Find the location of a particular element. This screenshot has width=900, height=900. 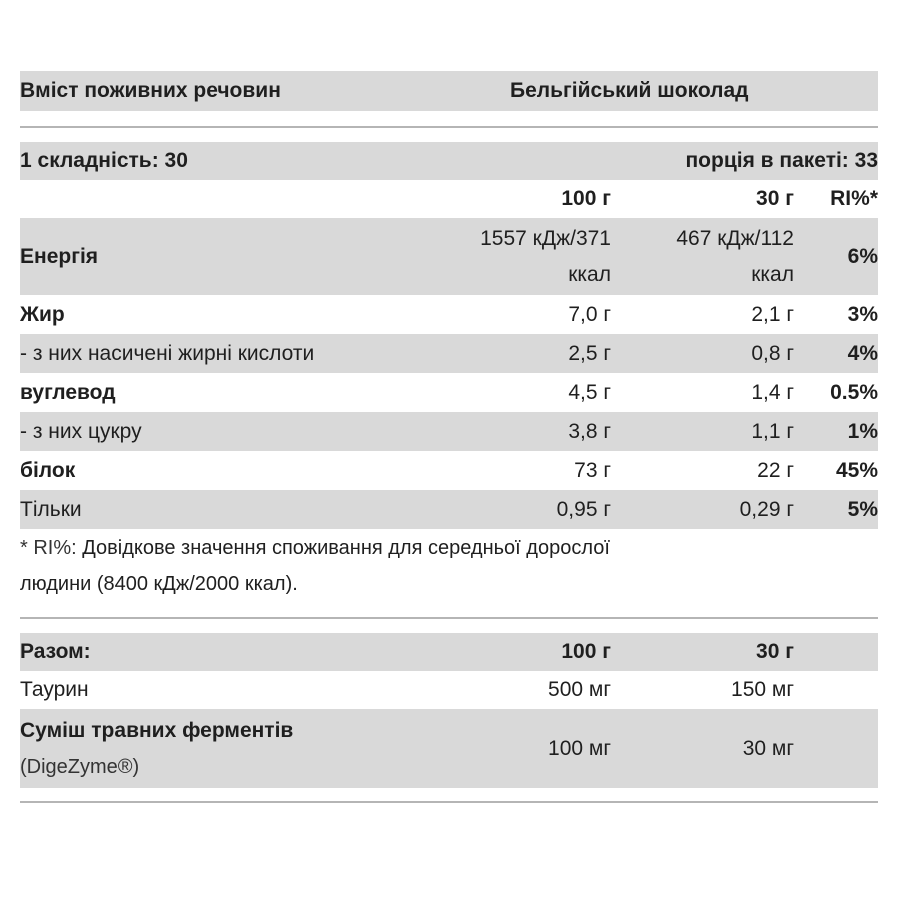

extras-header-per30: 30 г is located at coordinates (775, 651).